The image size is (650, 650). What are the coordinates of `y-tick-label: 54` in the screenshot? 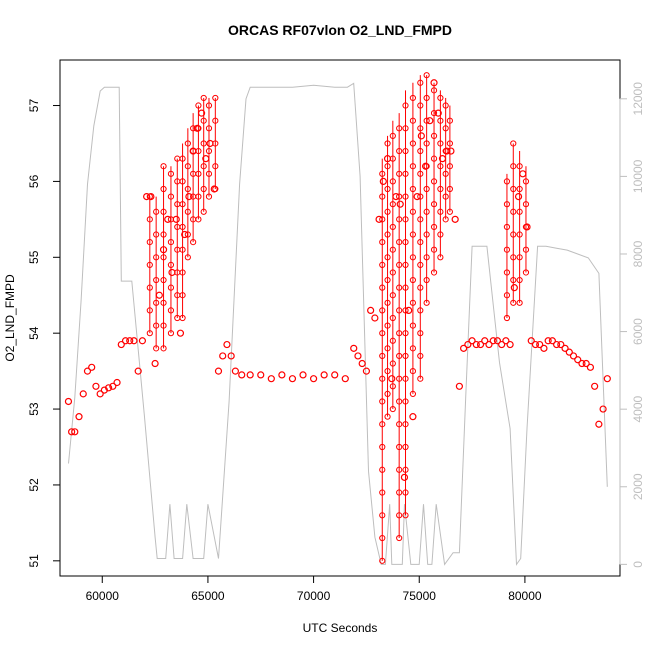 It's located at (34, 333).